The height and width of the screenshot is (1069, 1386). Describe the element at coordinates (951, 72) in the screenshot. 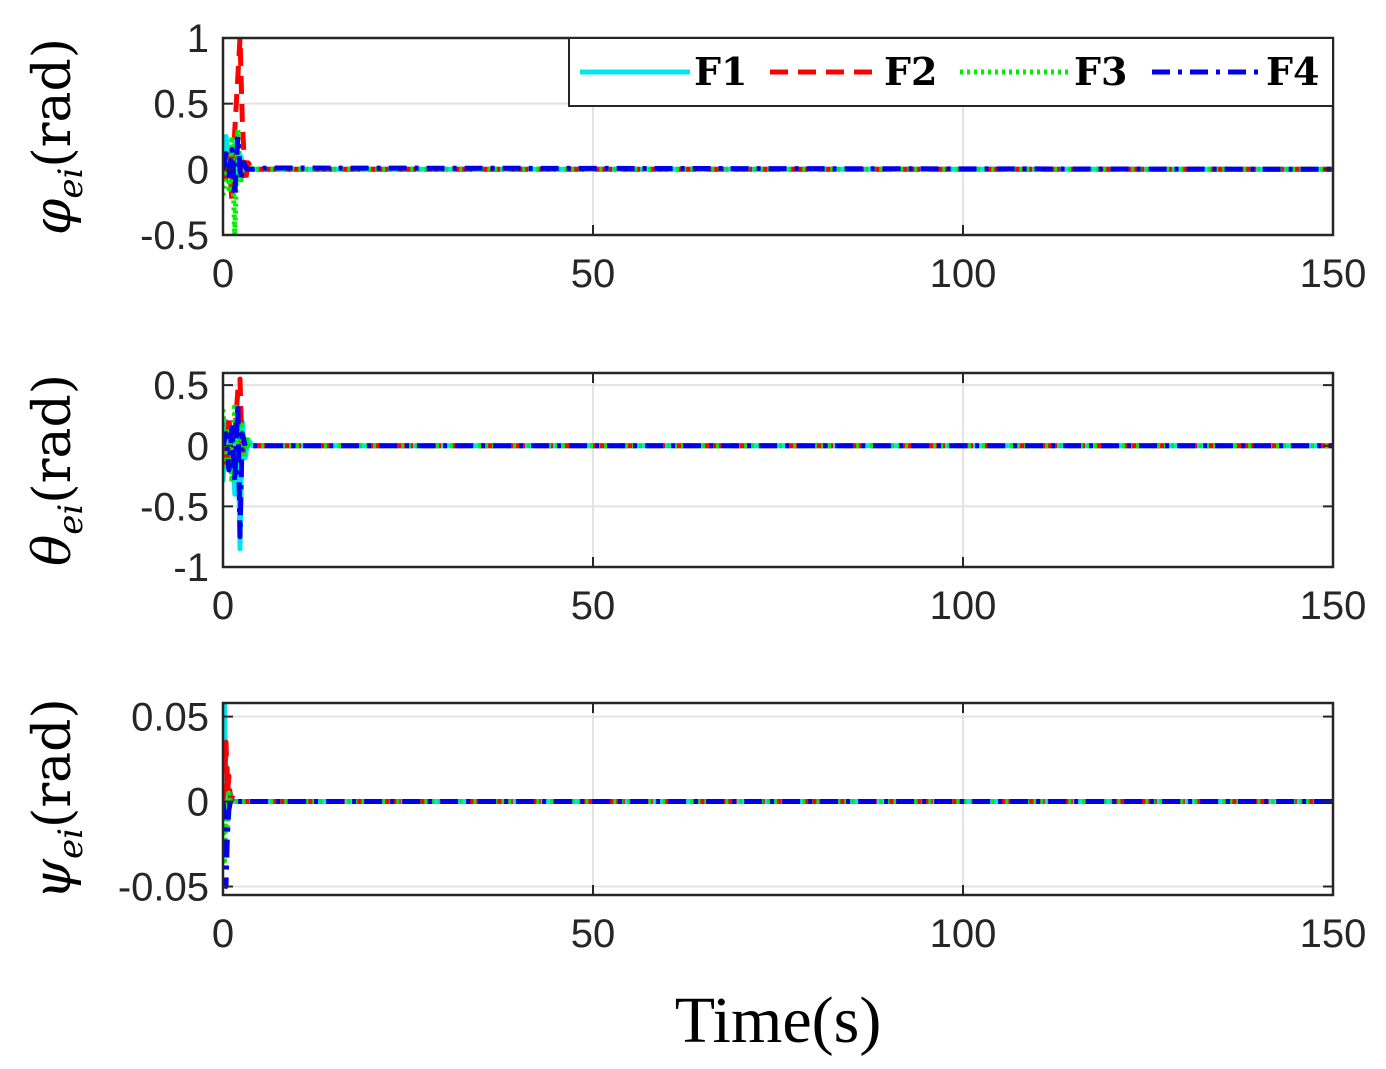

I see `legend: F1 F2 F3 F4` at that location.